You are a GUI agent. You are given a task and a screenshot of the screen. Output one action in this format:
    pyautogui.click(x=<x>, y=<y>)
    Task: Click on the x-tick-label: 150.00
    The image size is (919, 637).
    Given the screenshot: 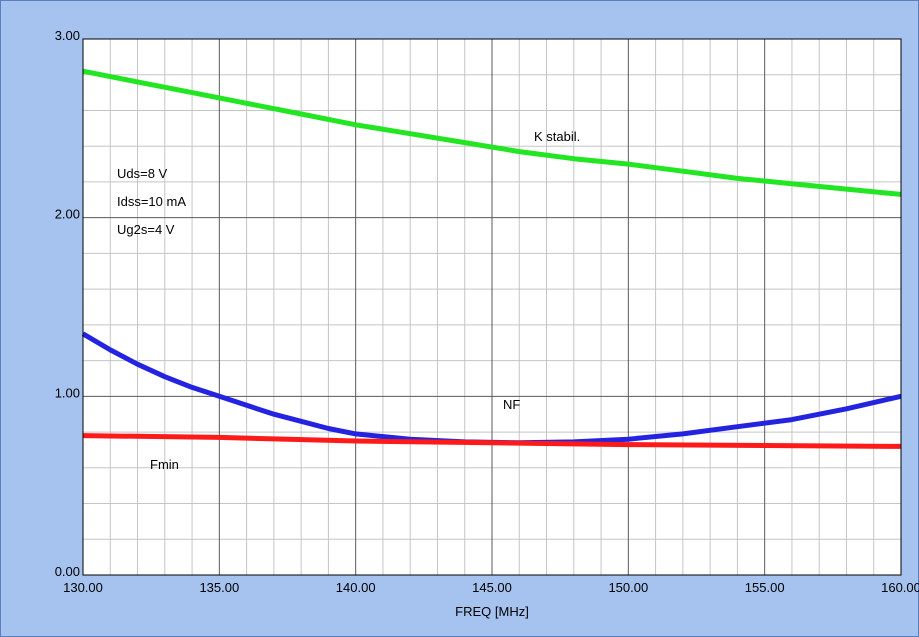 What is the action you would take?
    pyautogui.click(x=628, y=587)
    